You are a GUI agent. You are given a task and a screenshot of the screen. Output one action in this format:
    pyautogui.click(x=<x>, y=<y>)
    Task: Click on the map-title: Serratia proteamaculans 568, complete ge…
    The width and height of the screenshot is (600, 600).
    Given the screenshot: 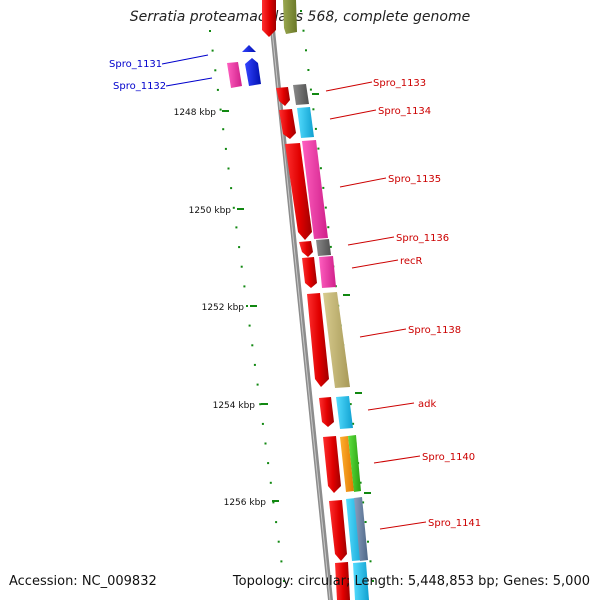 What is the action you would take?
    pyautogui.click(x=300, y=17)
    